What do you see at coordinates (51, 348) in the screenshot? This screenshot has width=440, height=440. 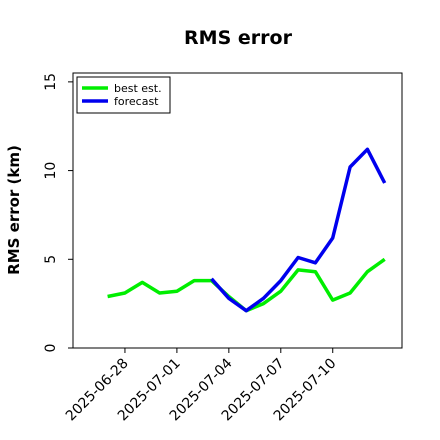 I see `y-tick-label: 0` at bounding box center [51, 348].